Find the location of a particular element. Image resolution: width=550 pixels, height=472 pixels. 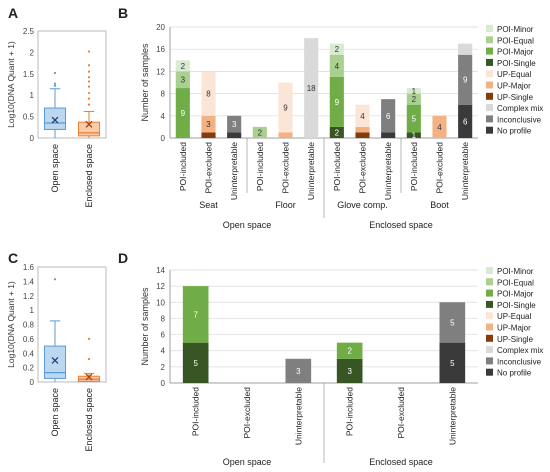

legend-label: POI-Minor is located at coordinates (515, 271).